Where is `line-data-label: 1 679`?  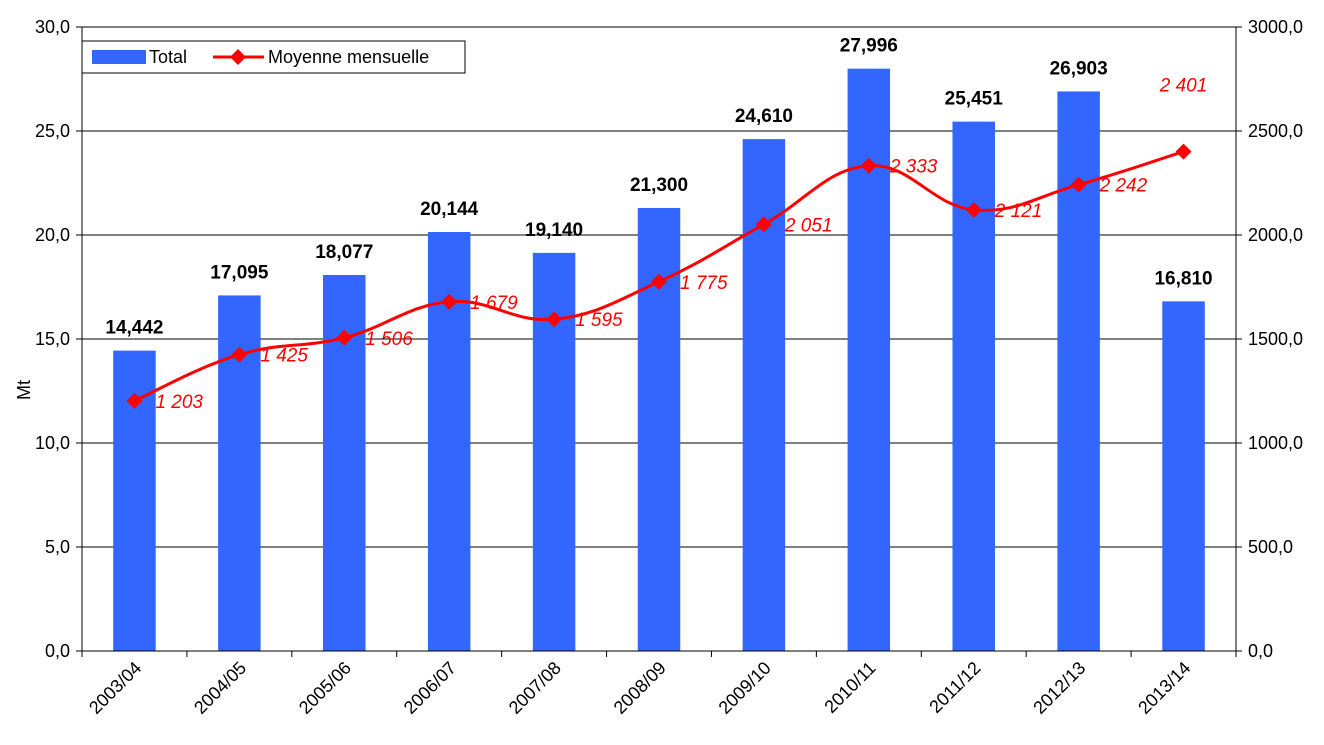 line-data-label: 1 679 is located at coordinates (494, 303).